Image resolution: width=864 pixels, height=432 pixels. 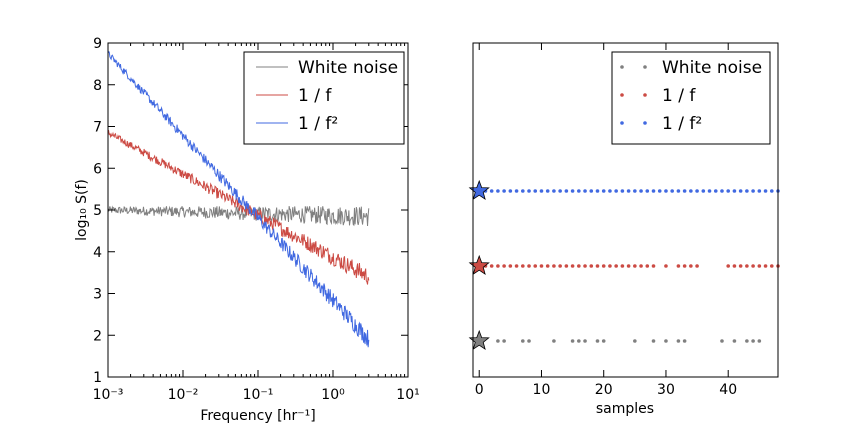 I want to click on x-tick-label: 10, so click(x=542, y=390).